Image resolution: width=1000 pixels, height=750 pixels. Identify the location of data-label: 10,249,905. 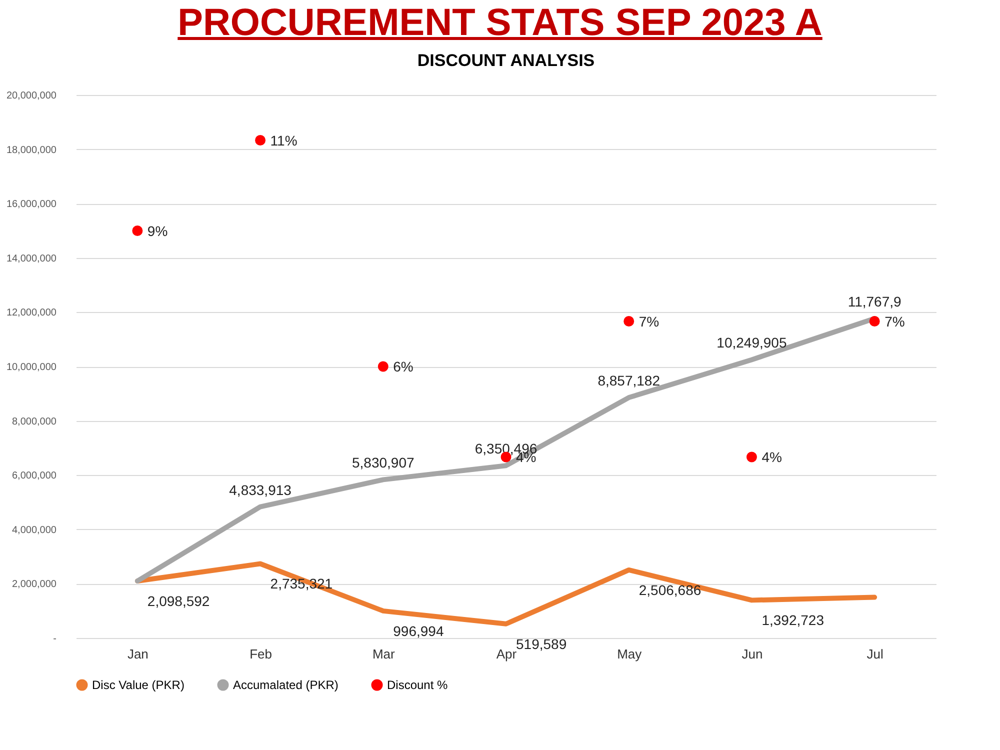
(751, 342).